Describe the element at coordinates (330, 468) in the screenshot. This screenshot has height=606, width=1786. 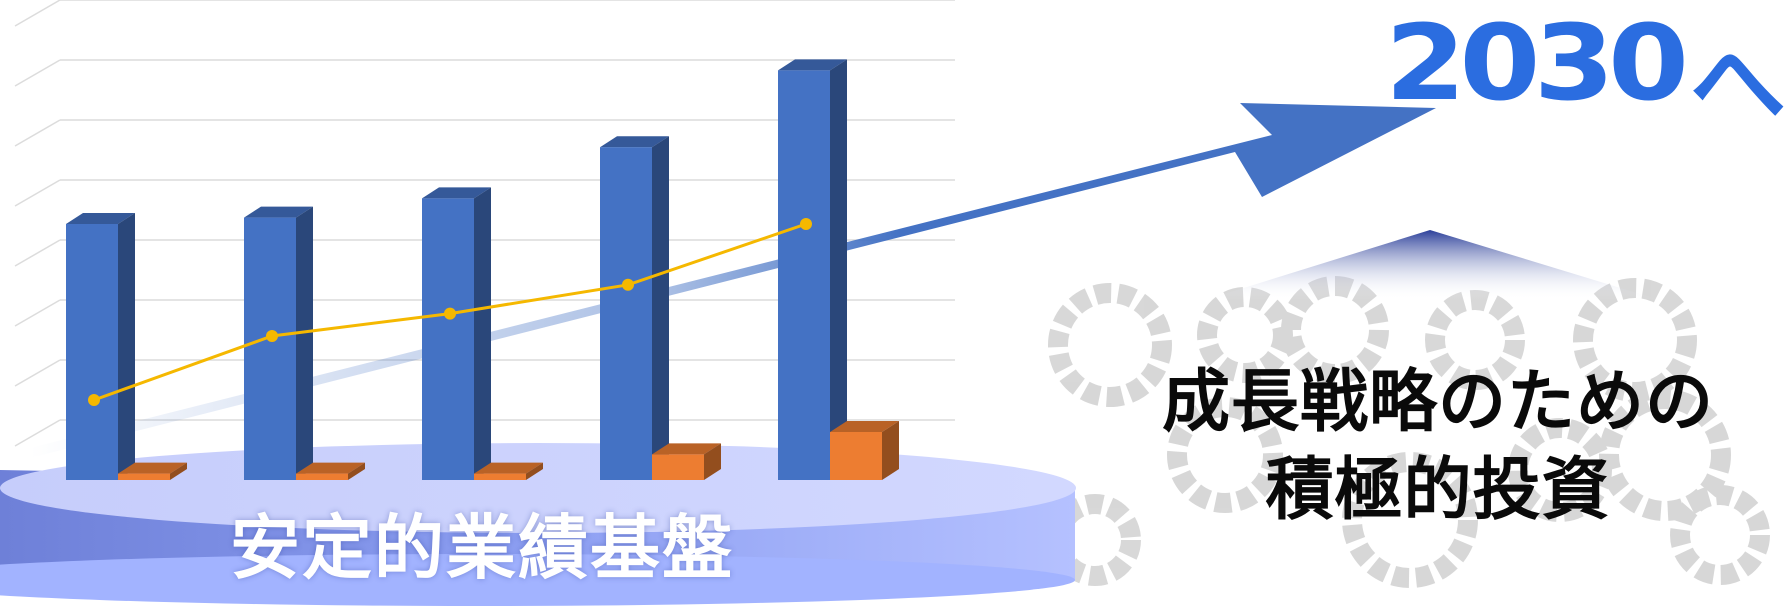
I see `bar-orange-2-top` at that location.